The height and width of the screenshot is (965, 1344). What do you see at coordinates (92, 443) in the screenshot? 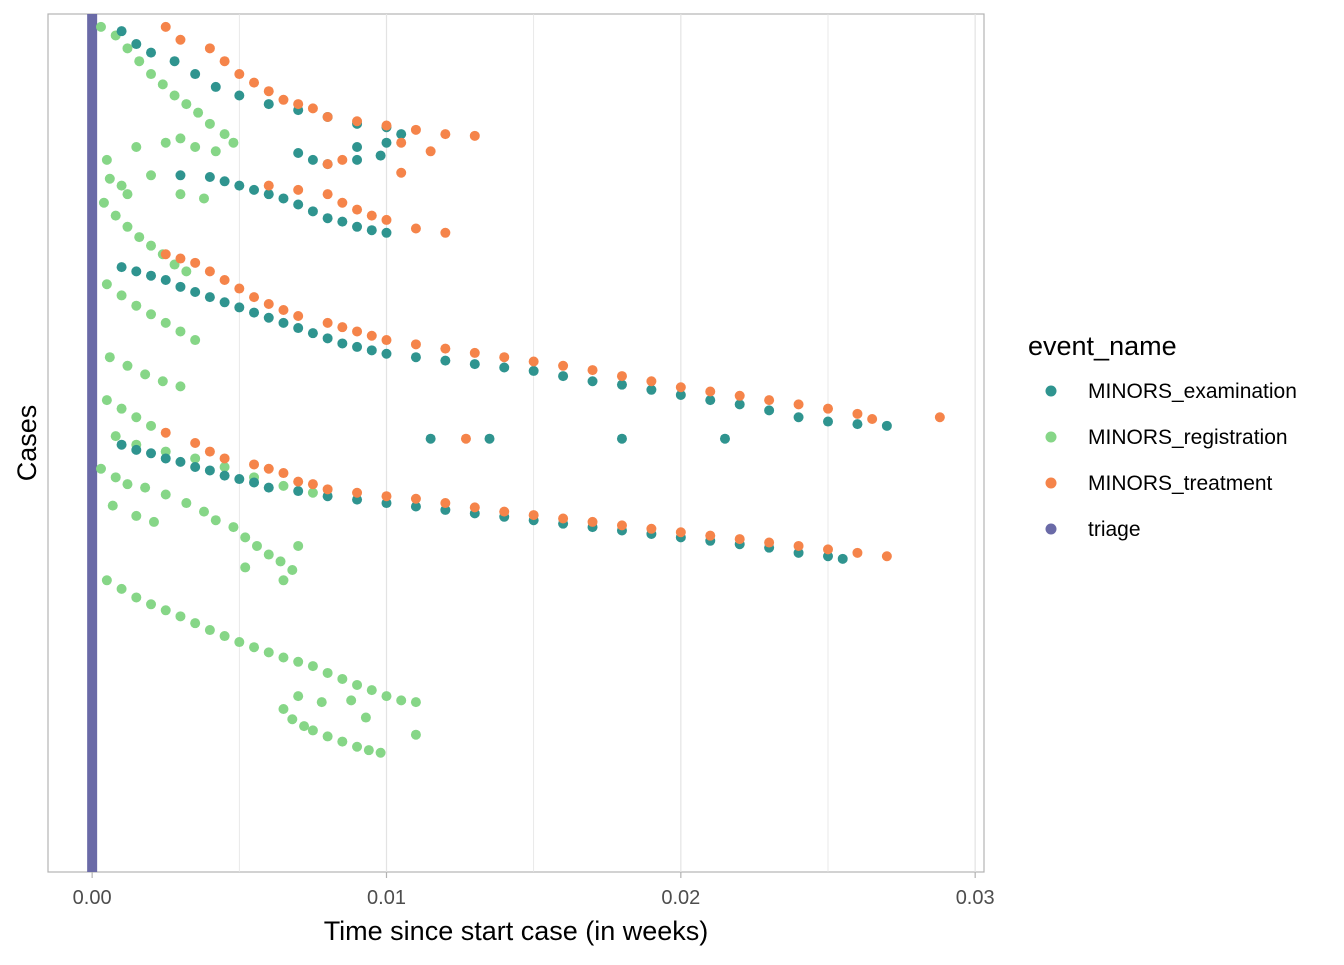
I see `triage-series` at bounding box center [92, 443].